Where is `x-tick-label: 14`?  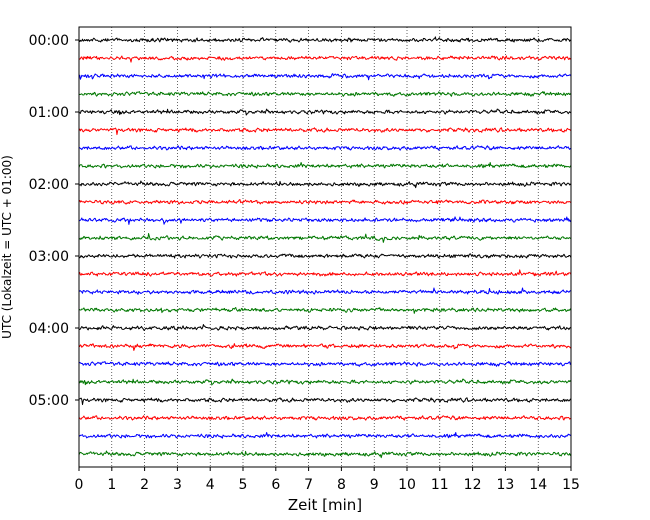
x-tick-label: 14 is located at coordinates (538, 485).